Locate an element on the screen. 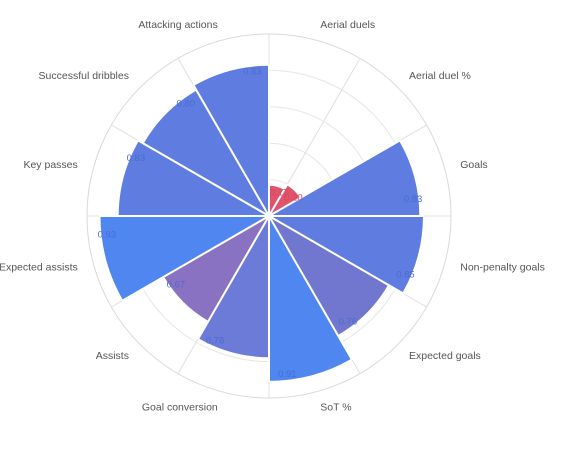  category-label: Assists is located at coordinates (112, 356).